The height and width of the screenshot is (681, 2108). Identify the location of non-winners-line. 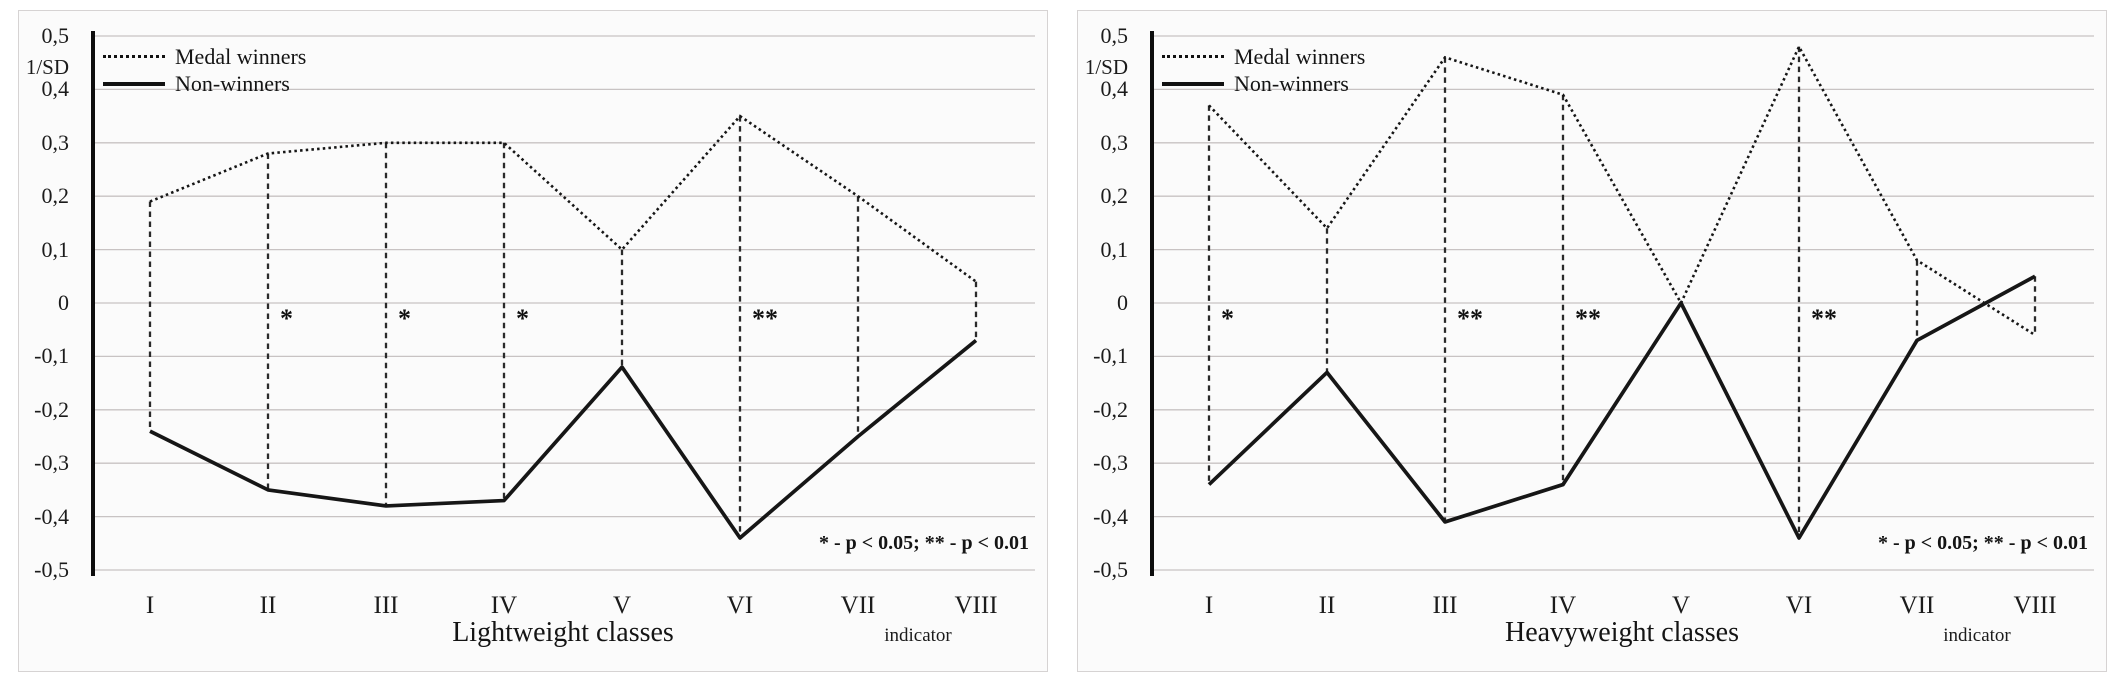
(563, 439).